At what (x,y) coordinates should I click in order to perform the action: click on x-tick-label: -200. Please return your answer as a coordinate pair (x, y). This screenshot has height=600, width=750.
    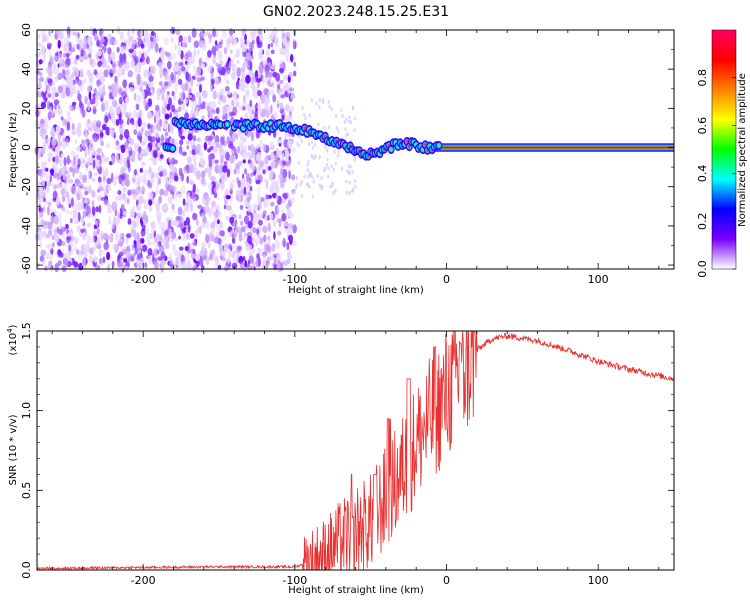
    Looking at the image, I should click on (143, 279).